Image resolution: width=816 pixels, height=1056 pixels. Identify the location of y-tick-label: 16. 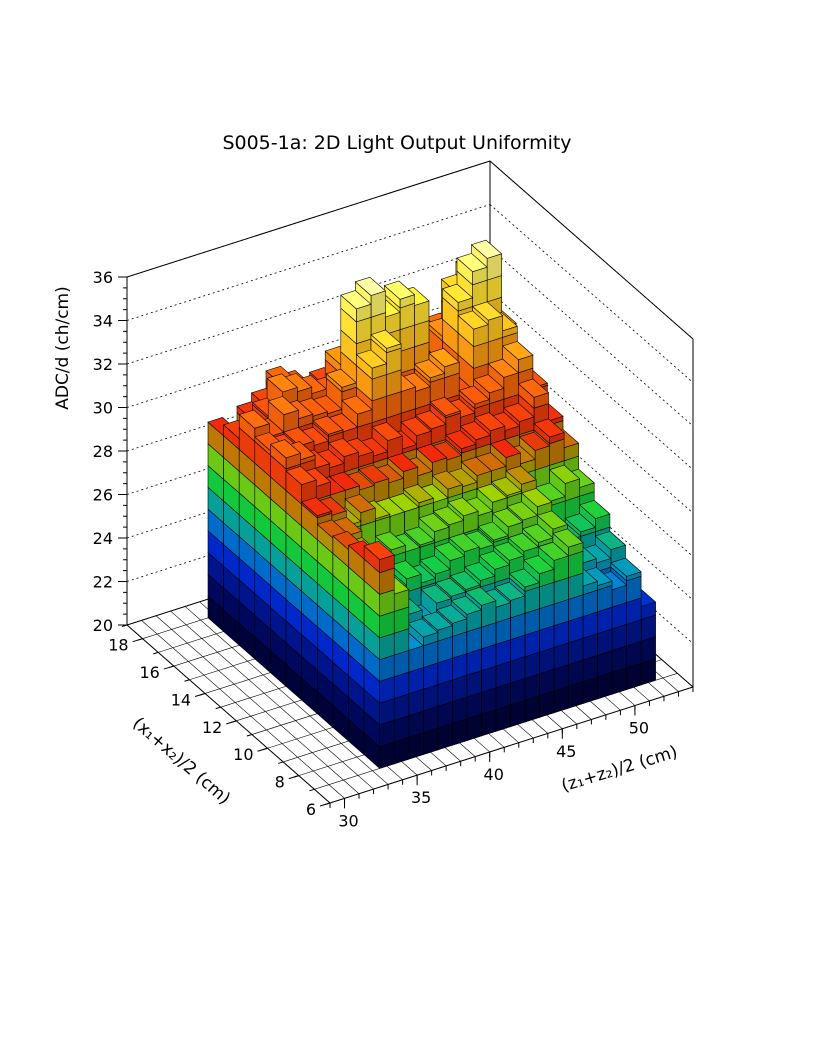
(149, 672).